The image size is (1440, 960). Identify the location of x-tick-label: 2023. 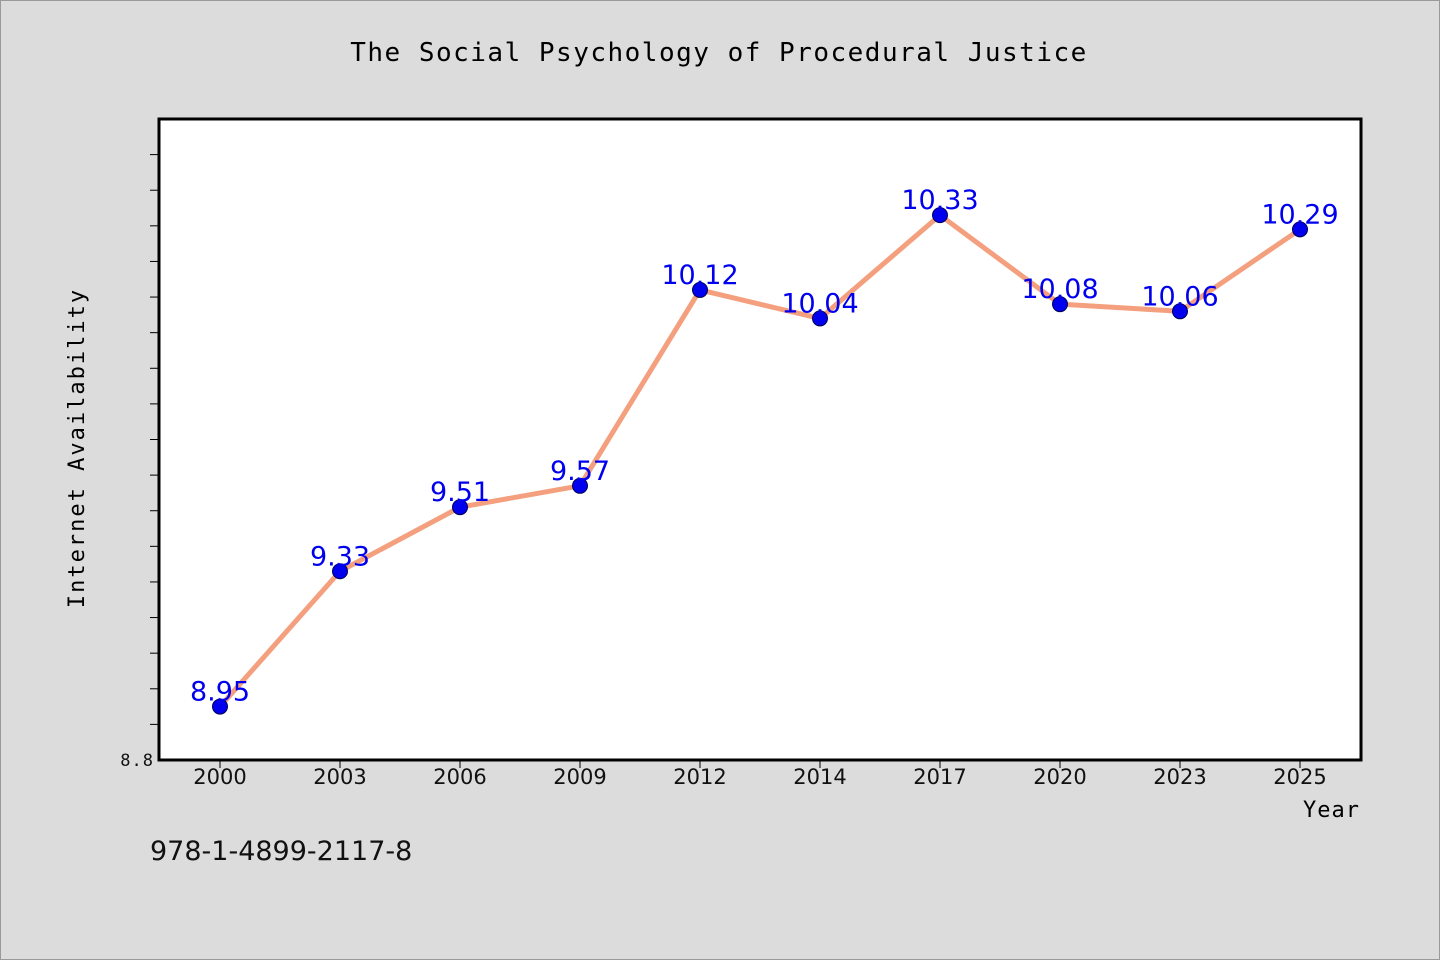
(1179, 777).